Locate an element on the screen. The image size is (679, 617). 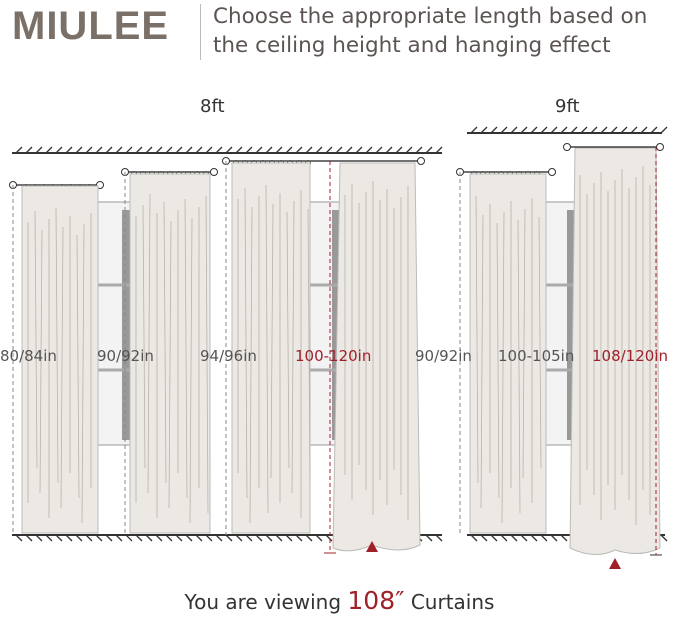
window-frame is located at coordinates (126, 325).